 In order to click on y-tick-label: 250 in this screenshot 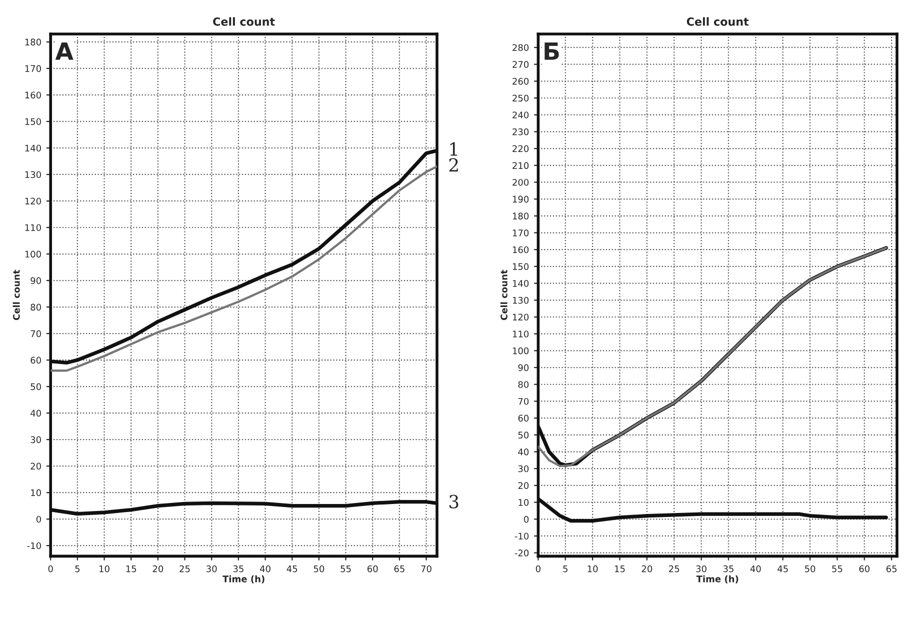, I will do `click(520, 98)`.